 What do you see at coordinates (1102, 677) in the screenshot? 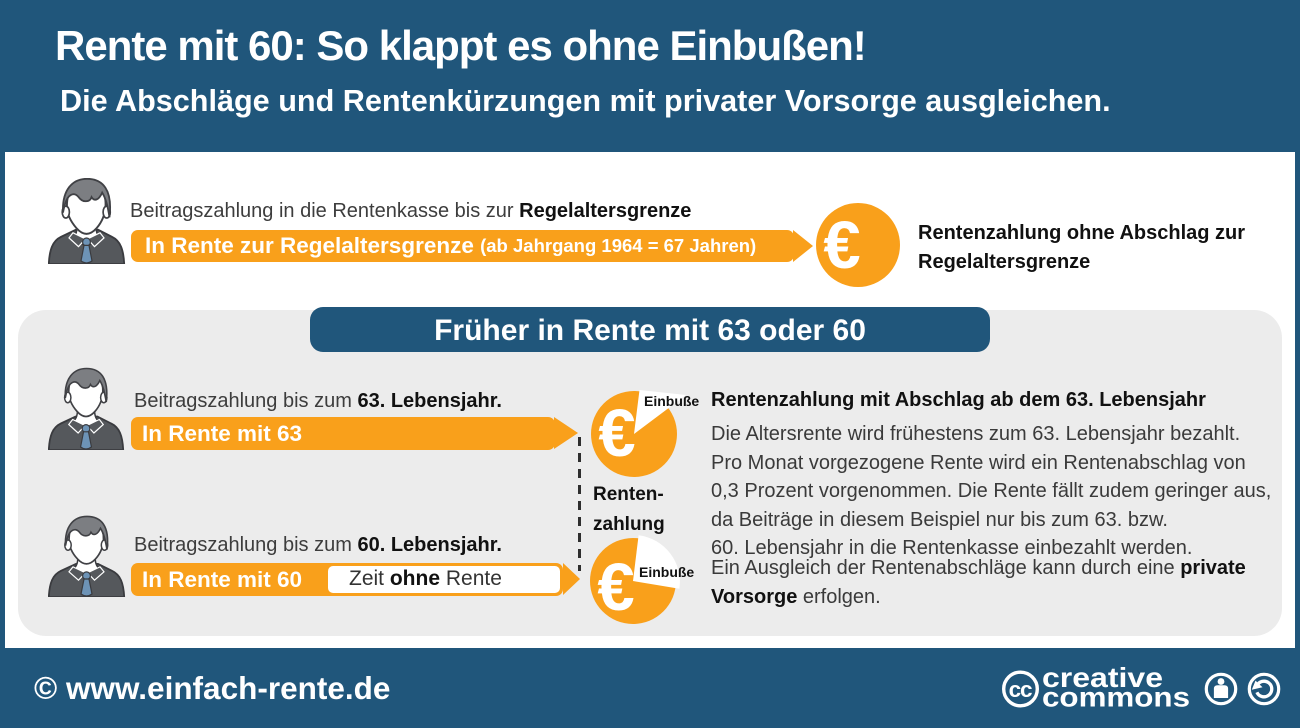
I see `svg-text: creative` at bounding box center [1102, 677].